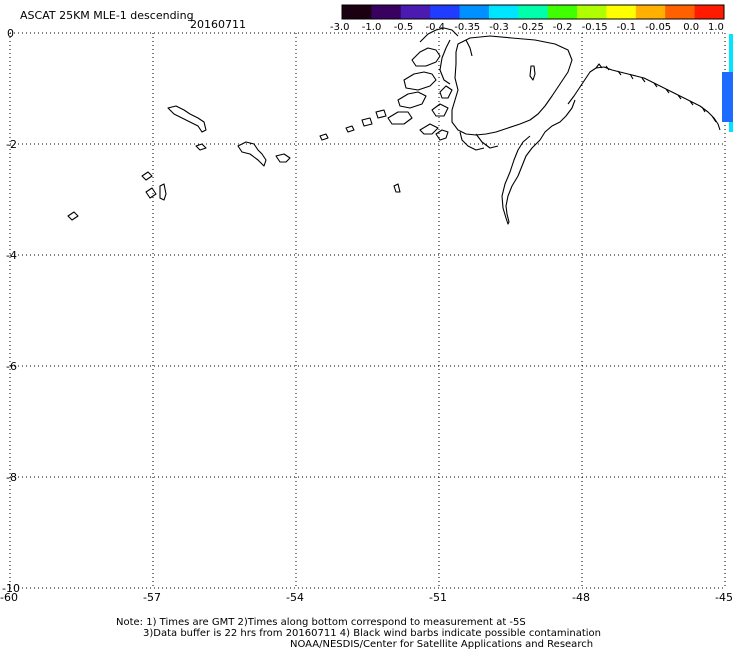 The width and height of the screenshot is (740, 650). What do you see at coordinates (538, 162) in the screenshot?
I see `coastline-tocantins` at bounding box center [538, 162].